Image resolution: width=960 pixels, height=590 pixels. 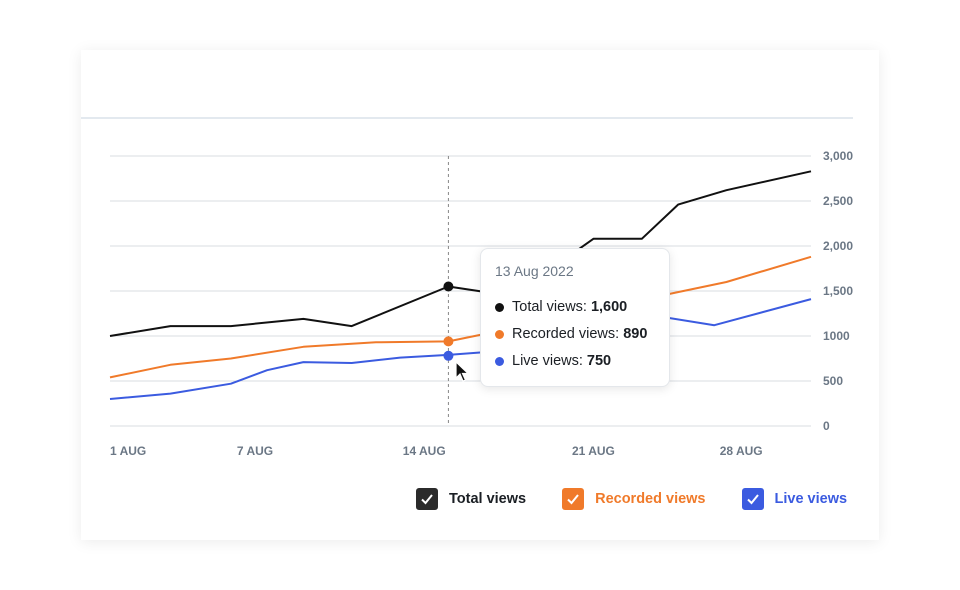 I want to click on y-tick-label: 2,000, so click(x=838, y=246).